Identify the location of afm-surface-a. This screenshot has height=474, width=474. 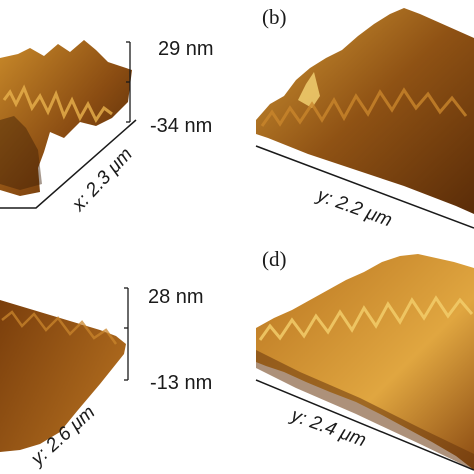
(66, 118).